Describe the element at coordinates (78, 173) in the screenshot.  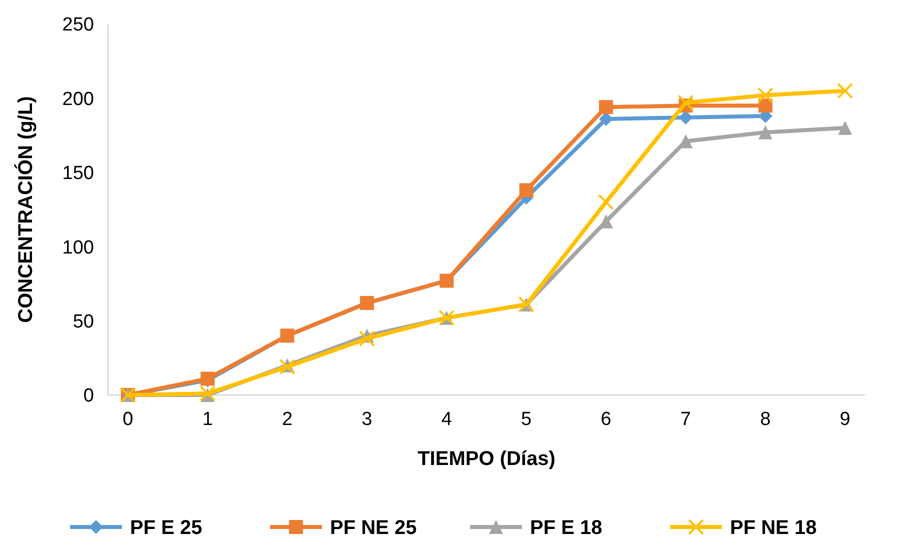
I see `y-tick-label: 150` at that location.